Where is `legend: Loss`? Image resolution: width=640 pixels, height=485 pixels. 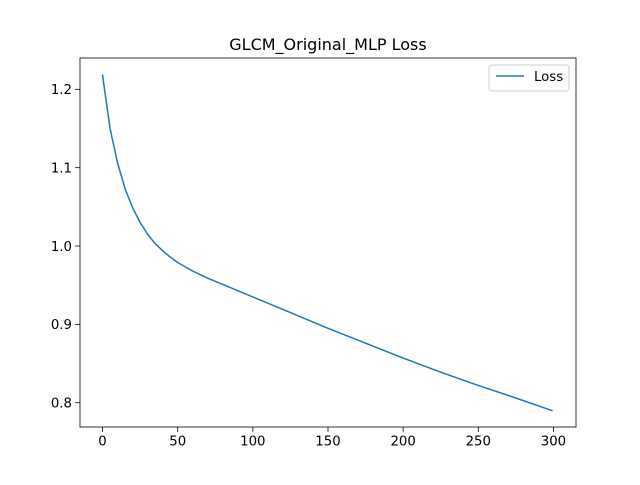
legend: Loss is located at coordinates (529, 78).